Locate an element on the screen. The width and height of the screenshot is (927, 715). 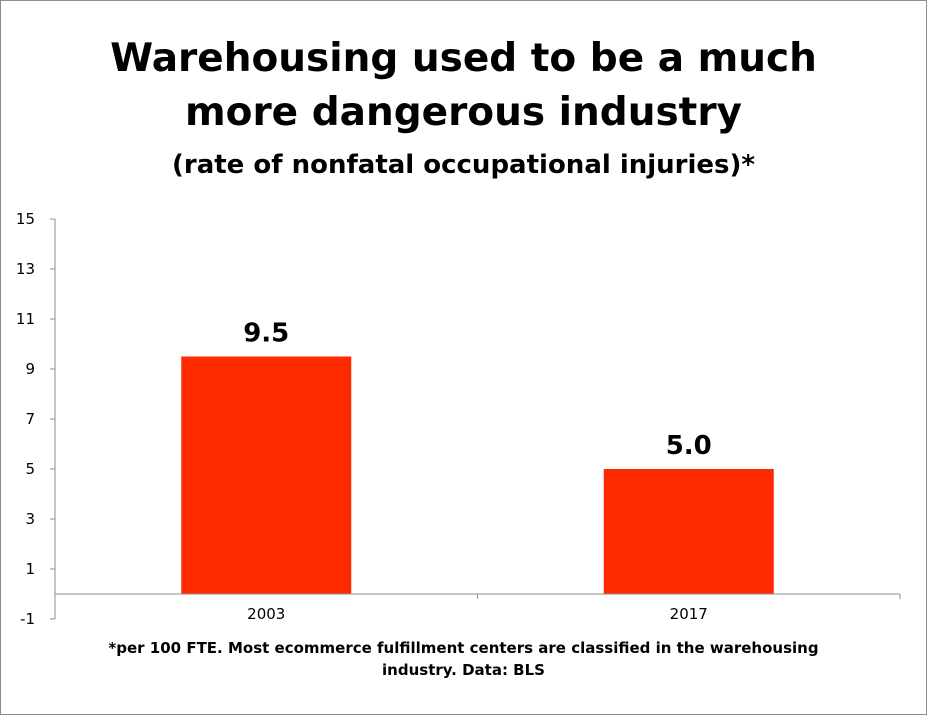
y-tick-label: 15 is located at coordinates (25, 219).